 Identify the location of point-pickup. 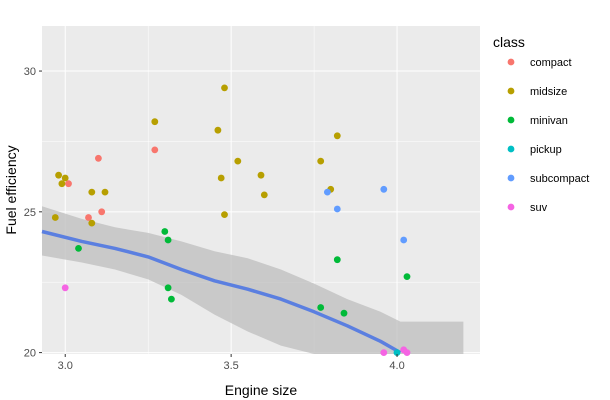
(397, 352).